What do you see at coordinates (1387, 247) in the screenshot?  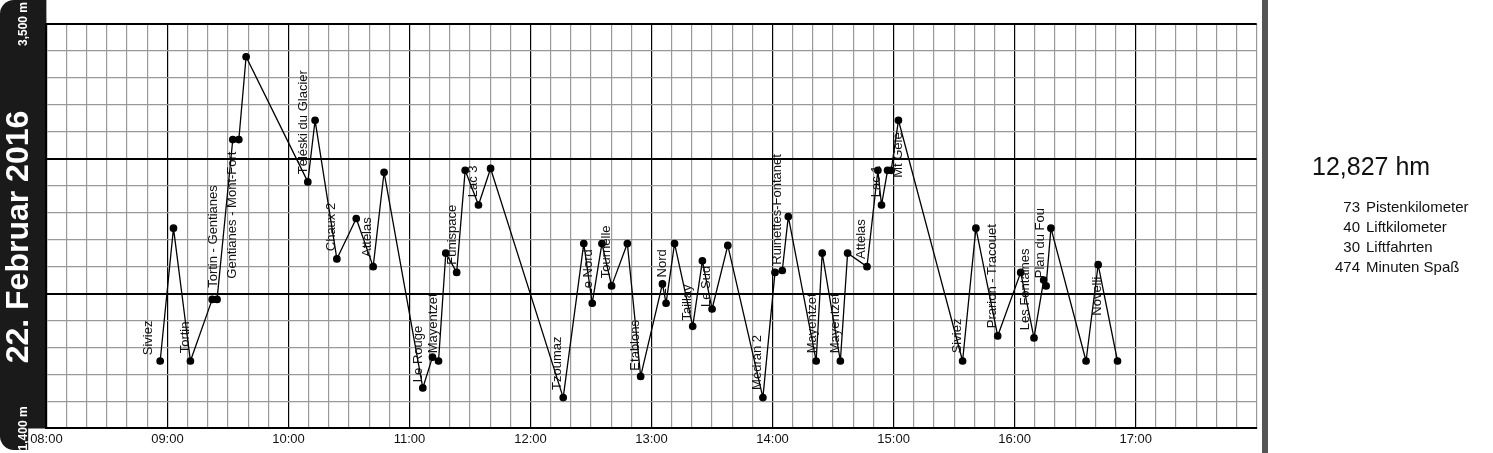 I see `text: 30 Liftfahrten` at bounding box center [1387, 247].